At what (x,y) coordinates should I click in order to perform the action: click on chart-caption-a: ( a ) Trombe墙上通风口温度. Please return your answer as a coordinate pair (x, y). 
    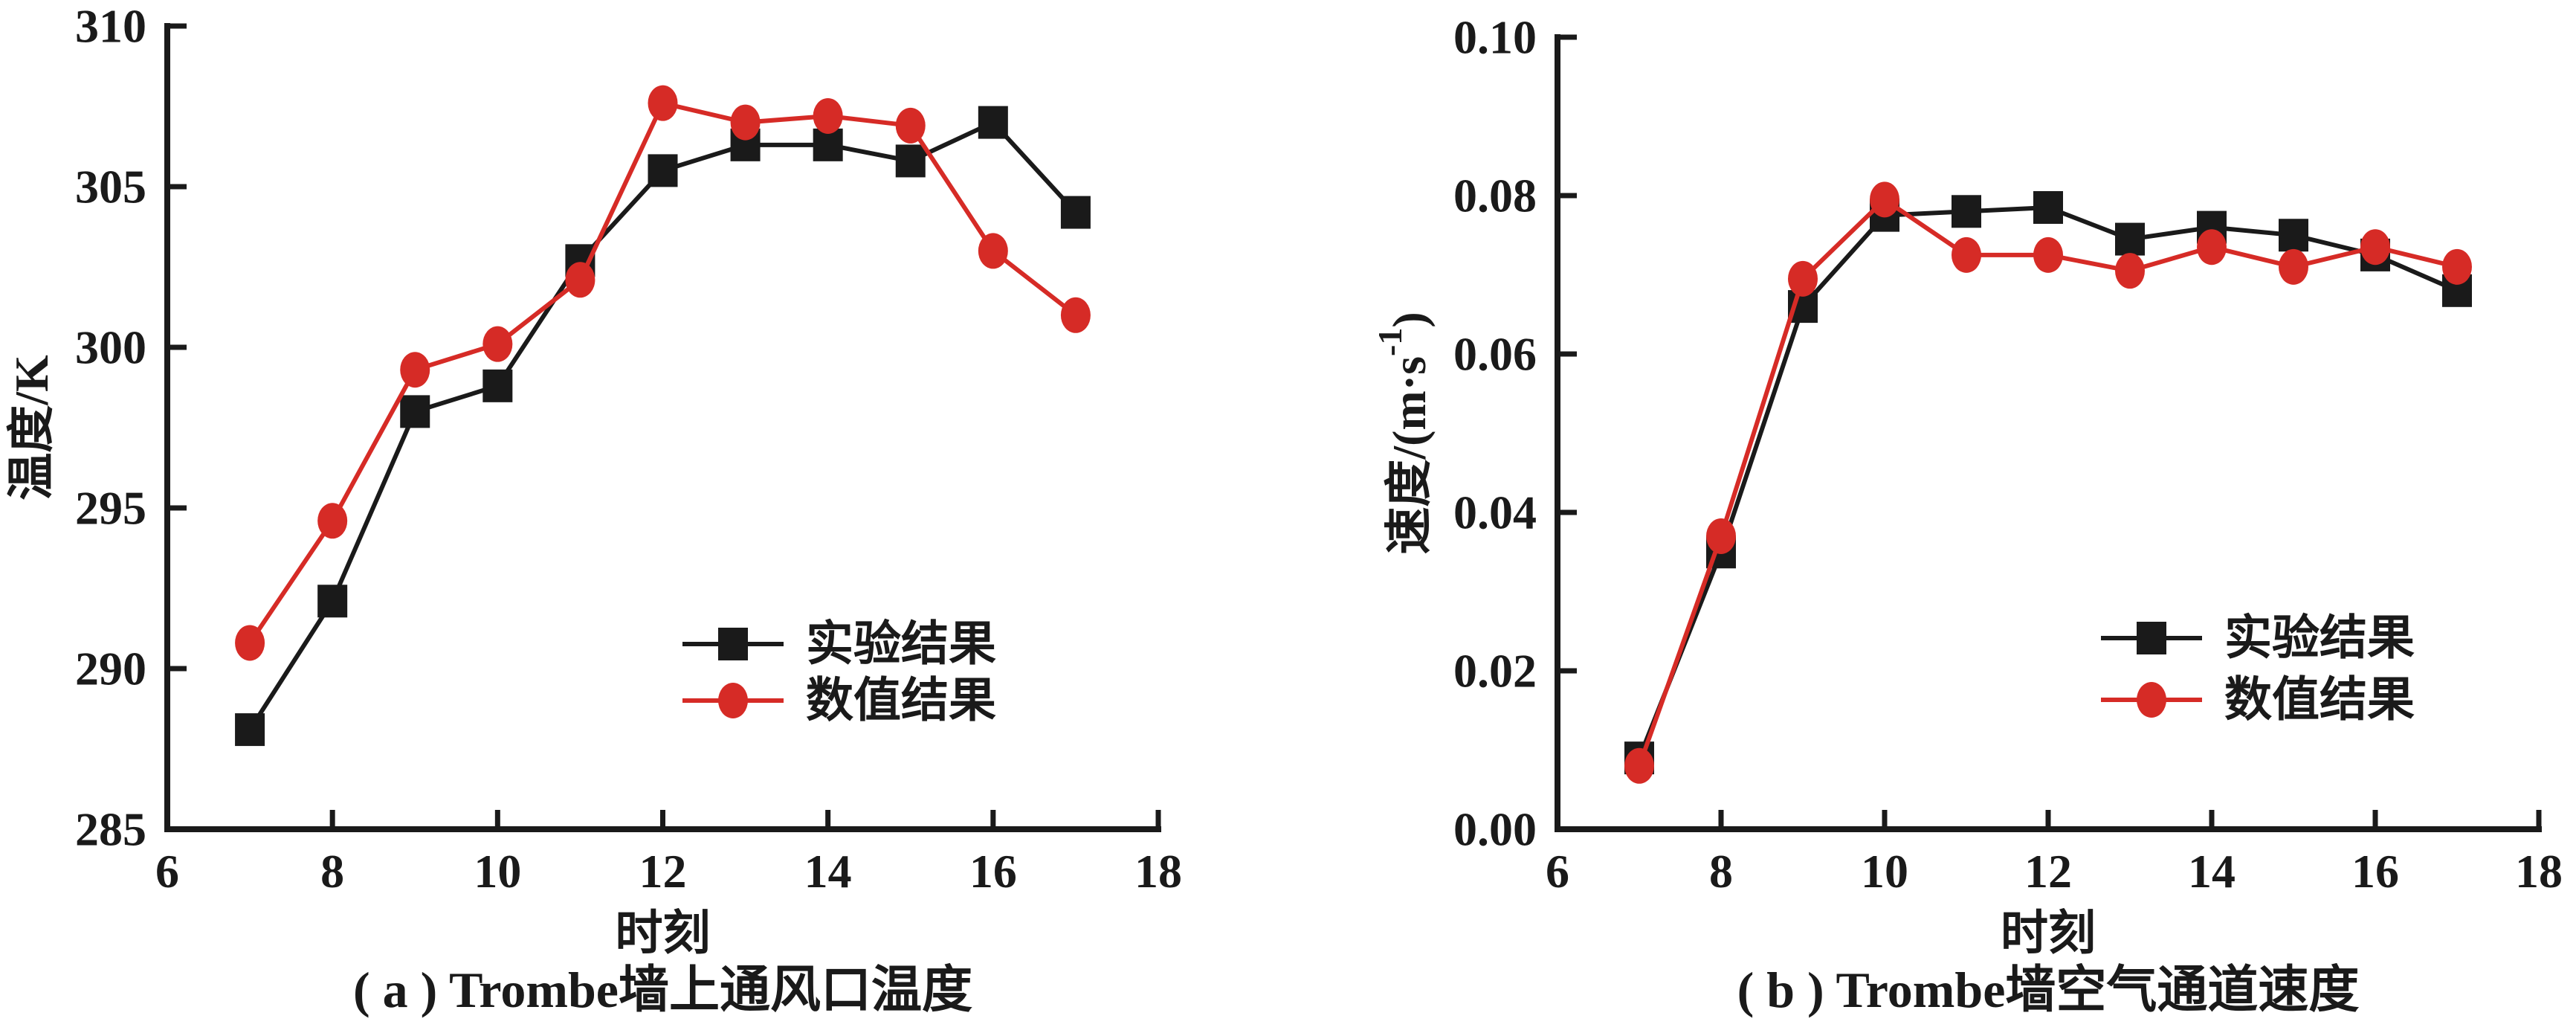
    Looking at the image, I should click on (662, 990).